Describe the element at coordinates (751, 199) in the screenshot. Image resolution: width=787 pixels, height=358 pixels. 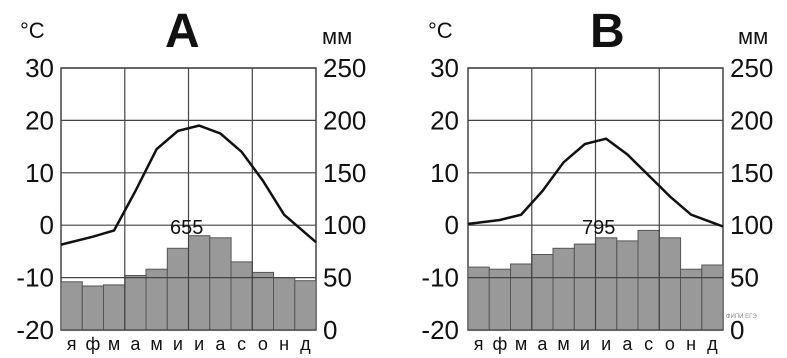
I see `precip-ticks-b: 250 200 150 100 50 0` at that location.